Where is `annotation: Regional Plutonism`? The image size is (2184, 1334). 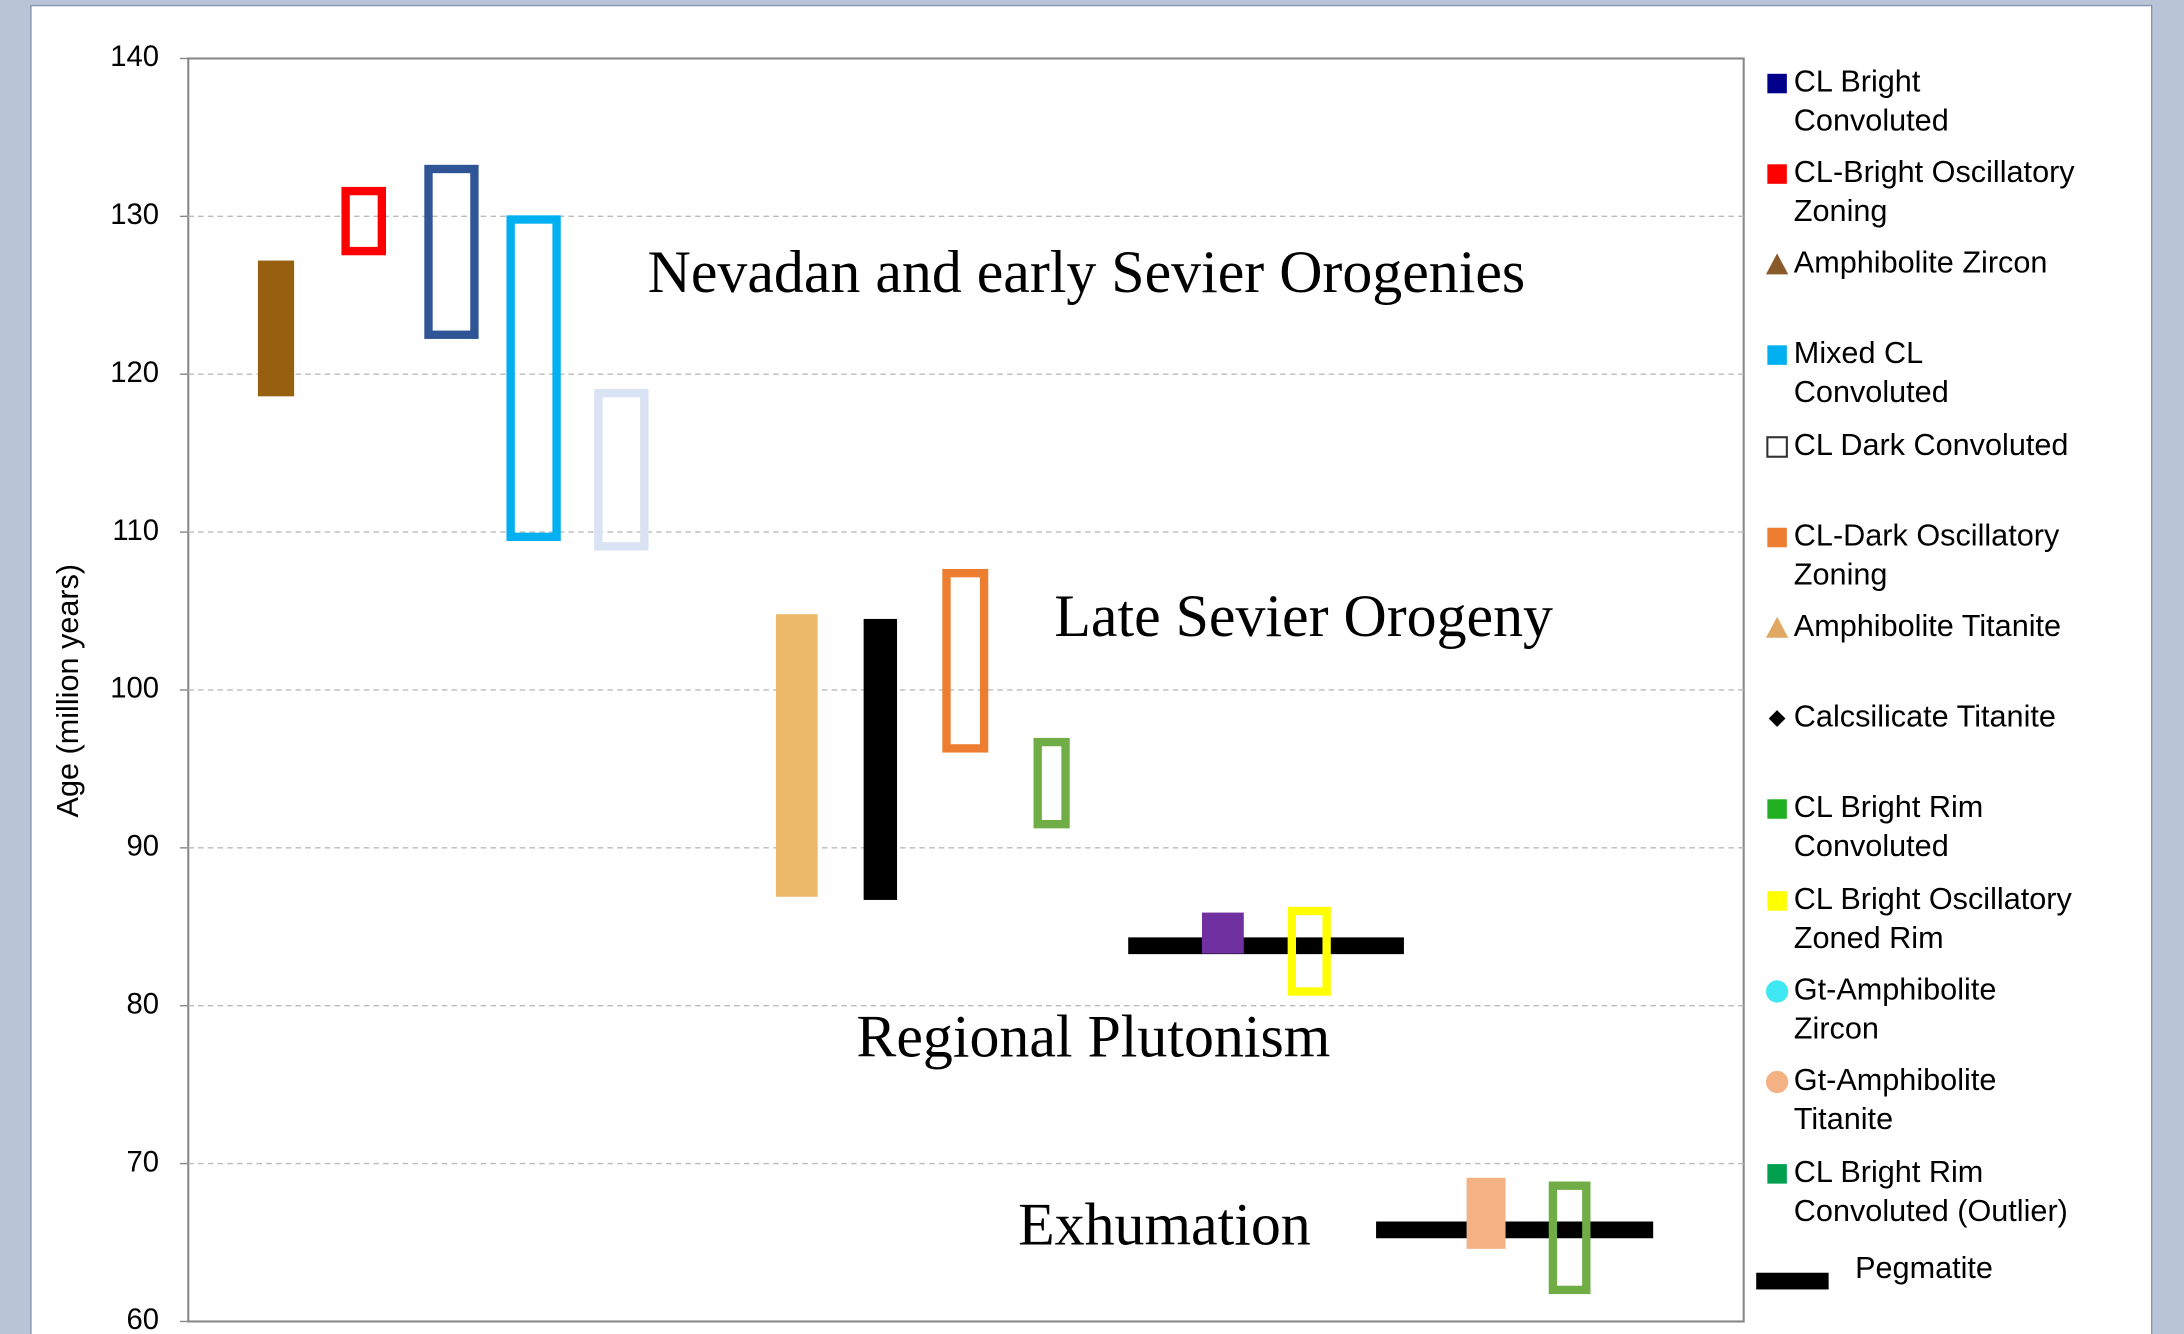 annotation: Regional Plutonism is located at coordinates (1093, 1037).